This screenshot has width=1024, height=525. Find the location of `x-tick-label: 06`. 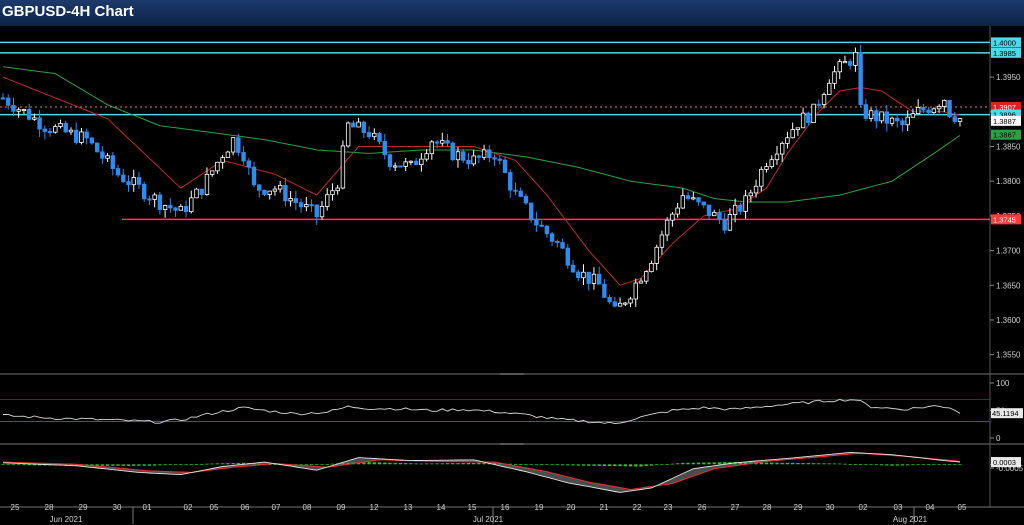

x-tick-label: 06 is located at coordinates (245, 507).